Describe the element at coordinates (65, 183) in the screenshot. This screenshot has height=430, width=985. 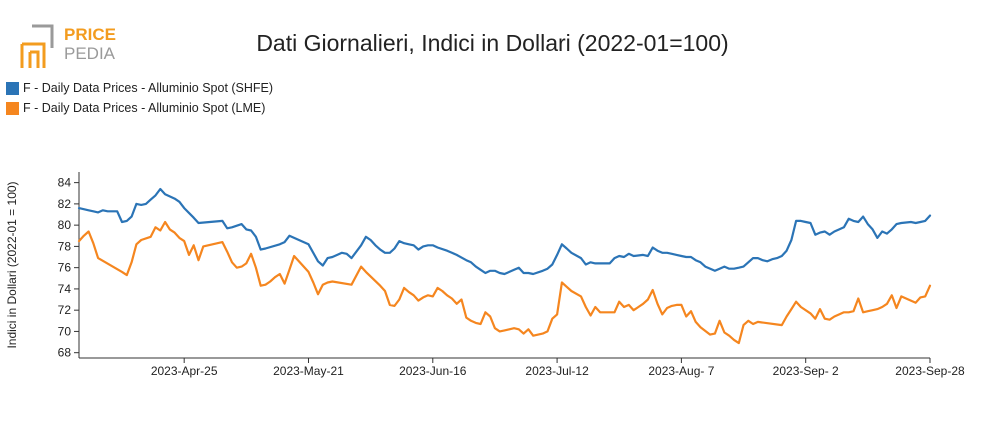
I see `y-tick-label: 84` at that location.